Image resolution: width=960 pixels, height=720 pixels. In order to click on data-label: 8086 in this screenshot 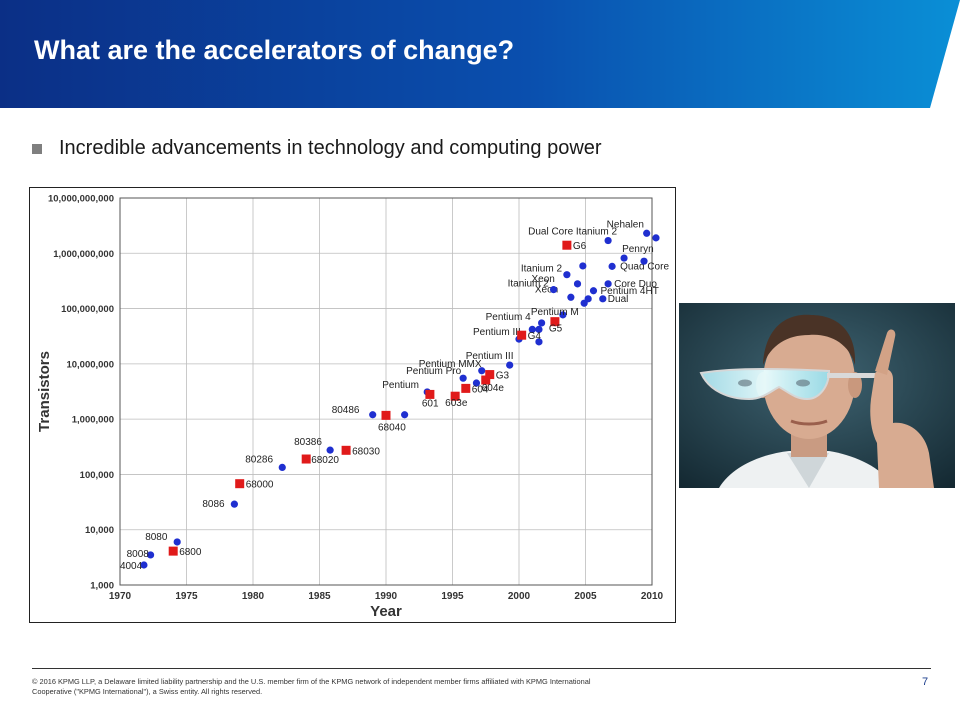, I will do `click(213, 504)`.